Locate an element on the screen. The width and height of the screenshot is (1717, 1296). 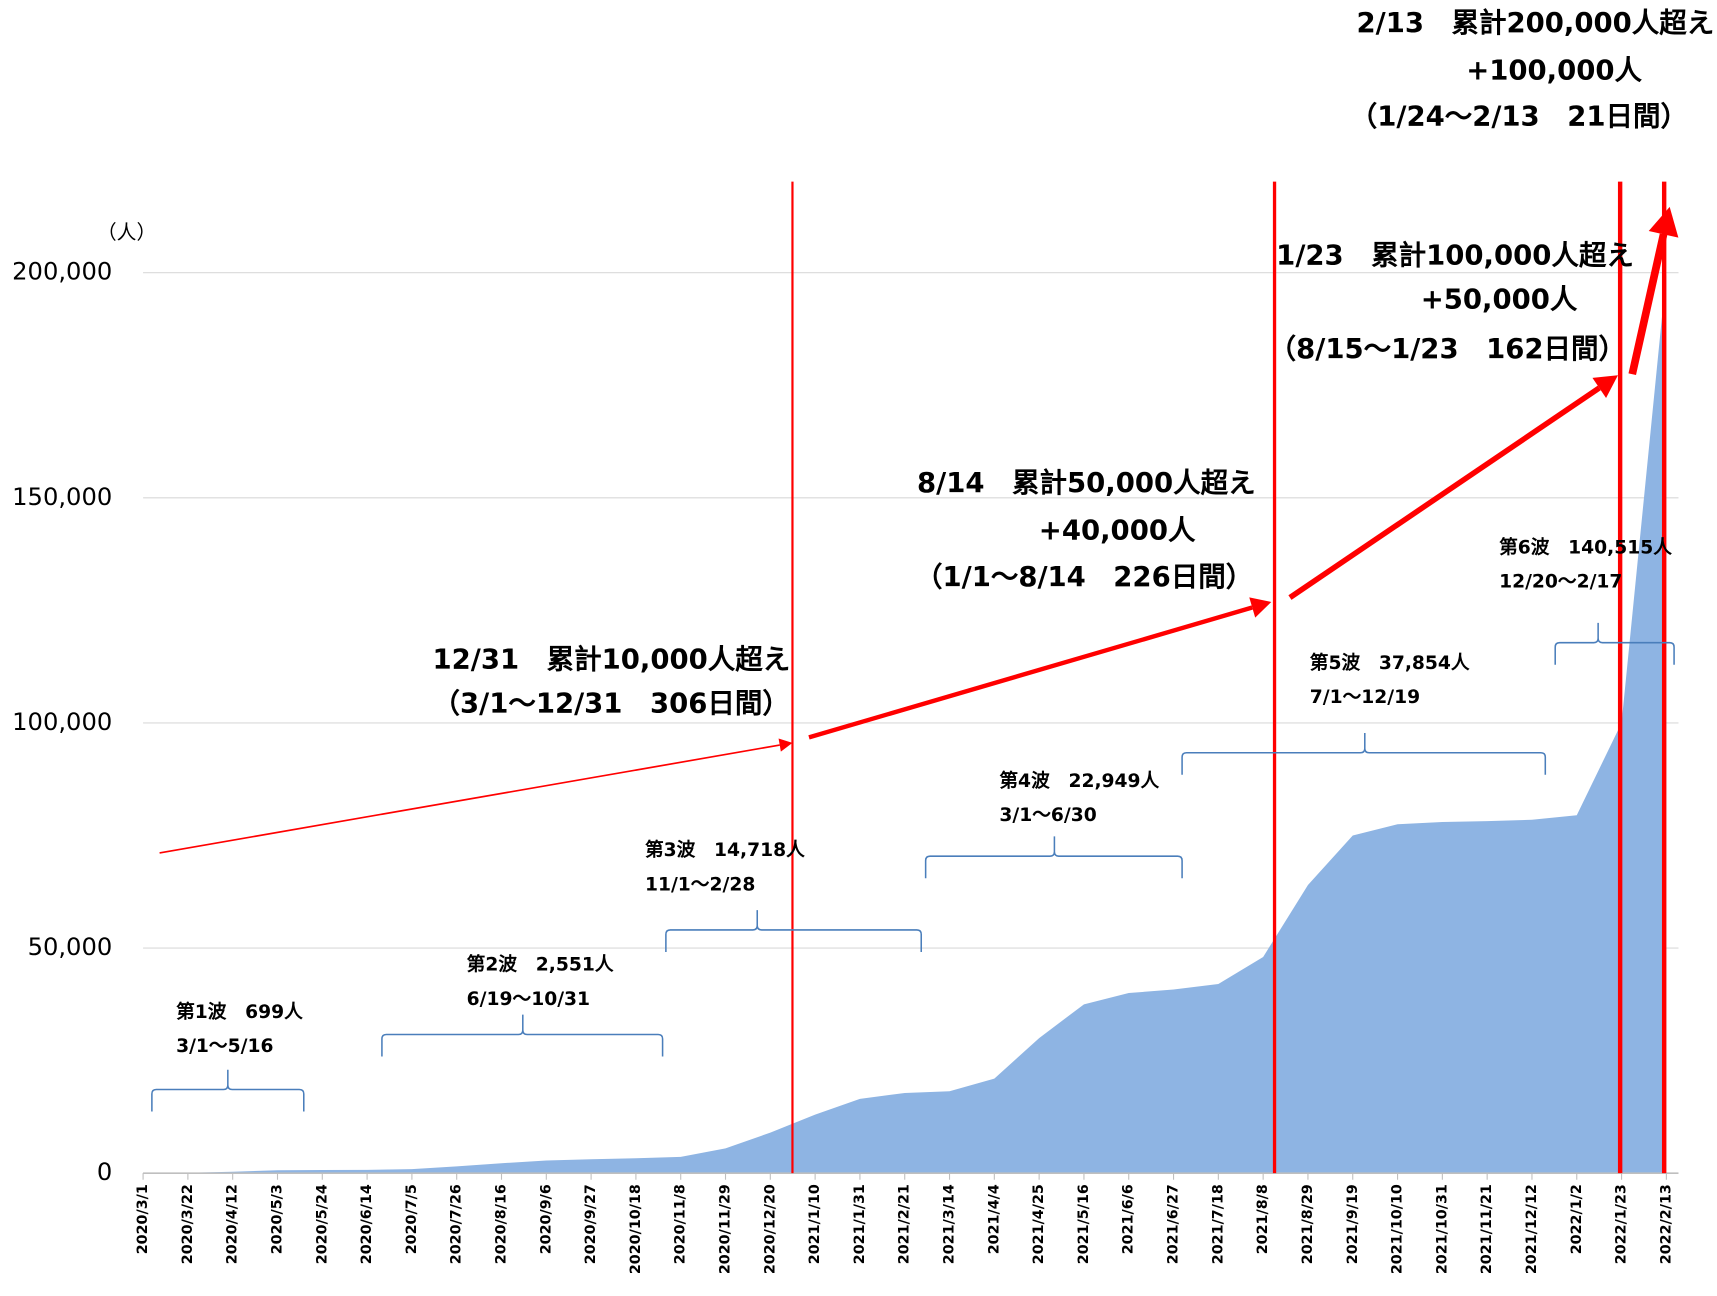
annotation: （1/1〜8/14 226日間） is located at coordinates (1084, 577).